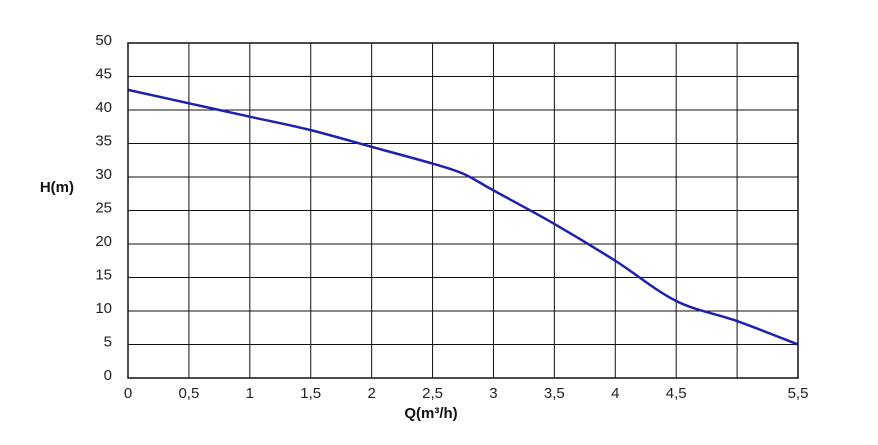  Describe the element at coordinates (103, 174) in the screenshot. I see `y-tick-label: 30` at that location.